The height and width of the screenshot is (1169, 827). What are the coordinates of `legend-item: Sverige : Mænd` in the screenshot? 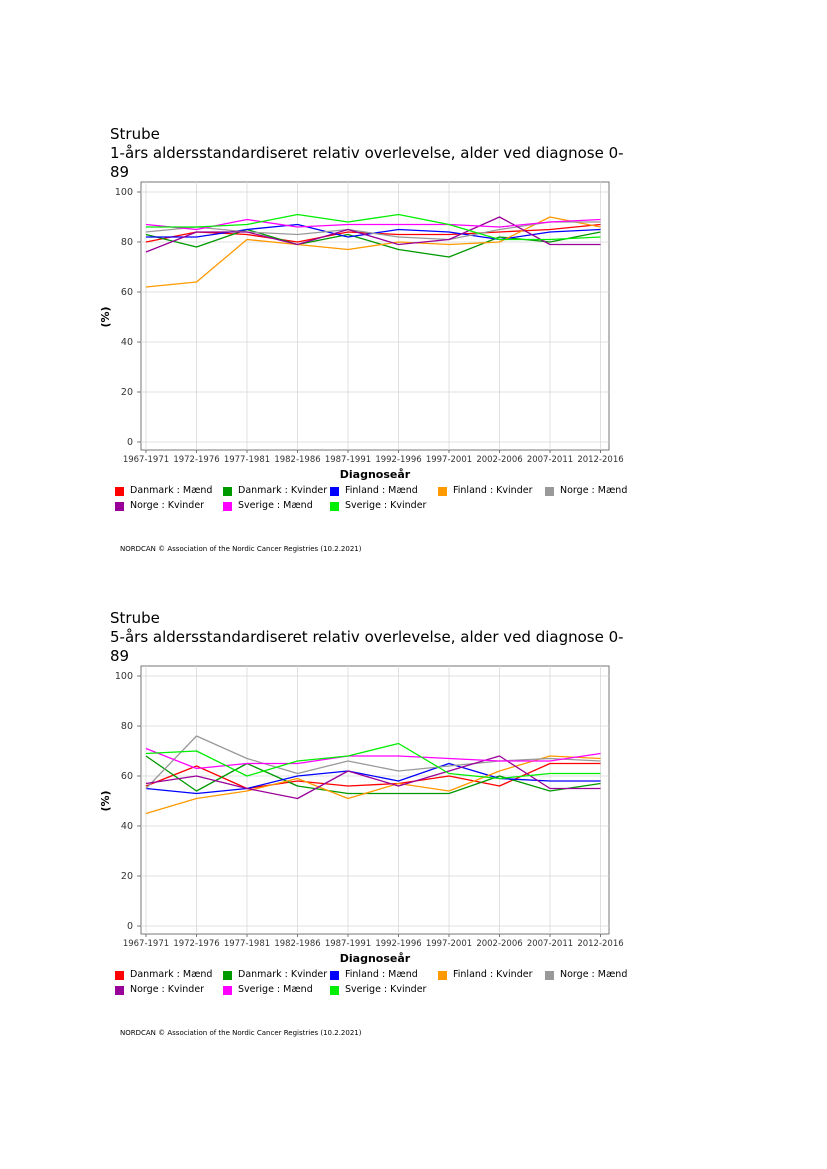 It's located at (268, 990).